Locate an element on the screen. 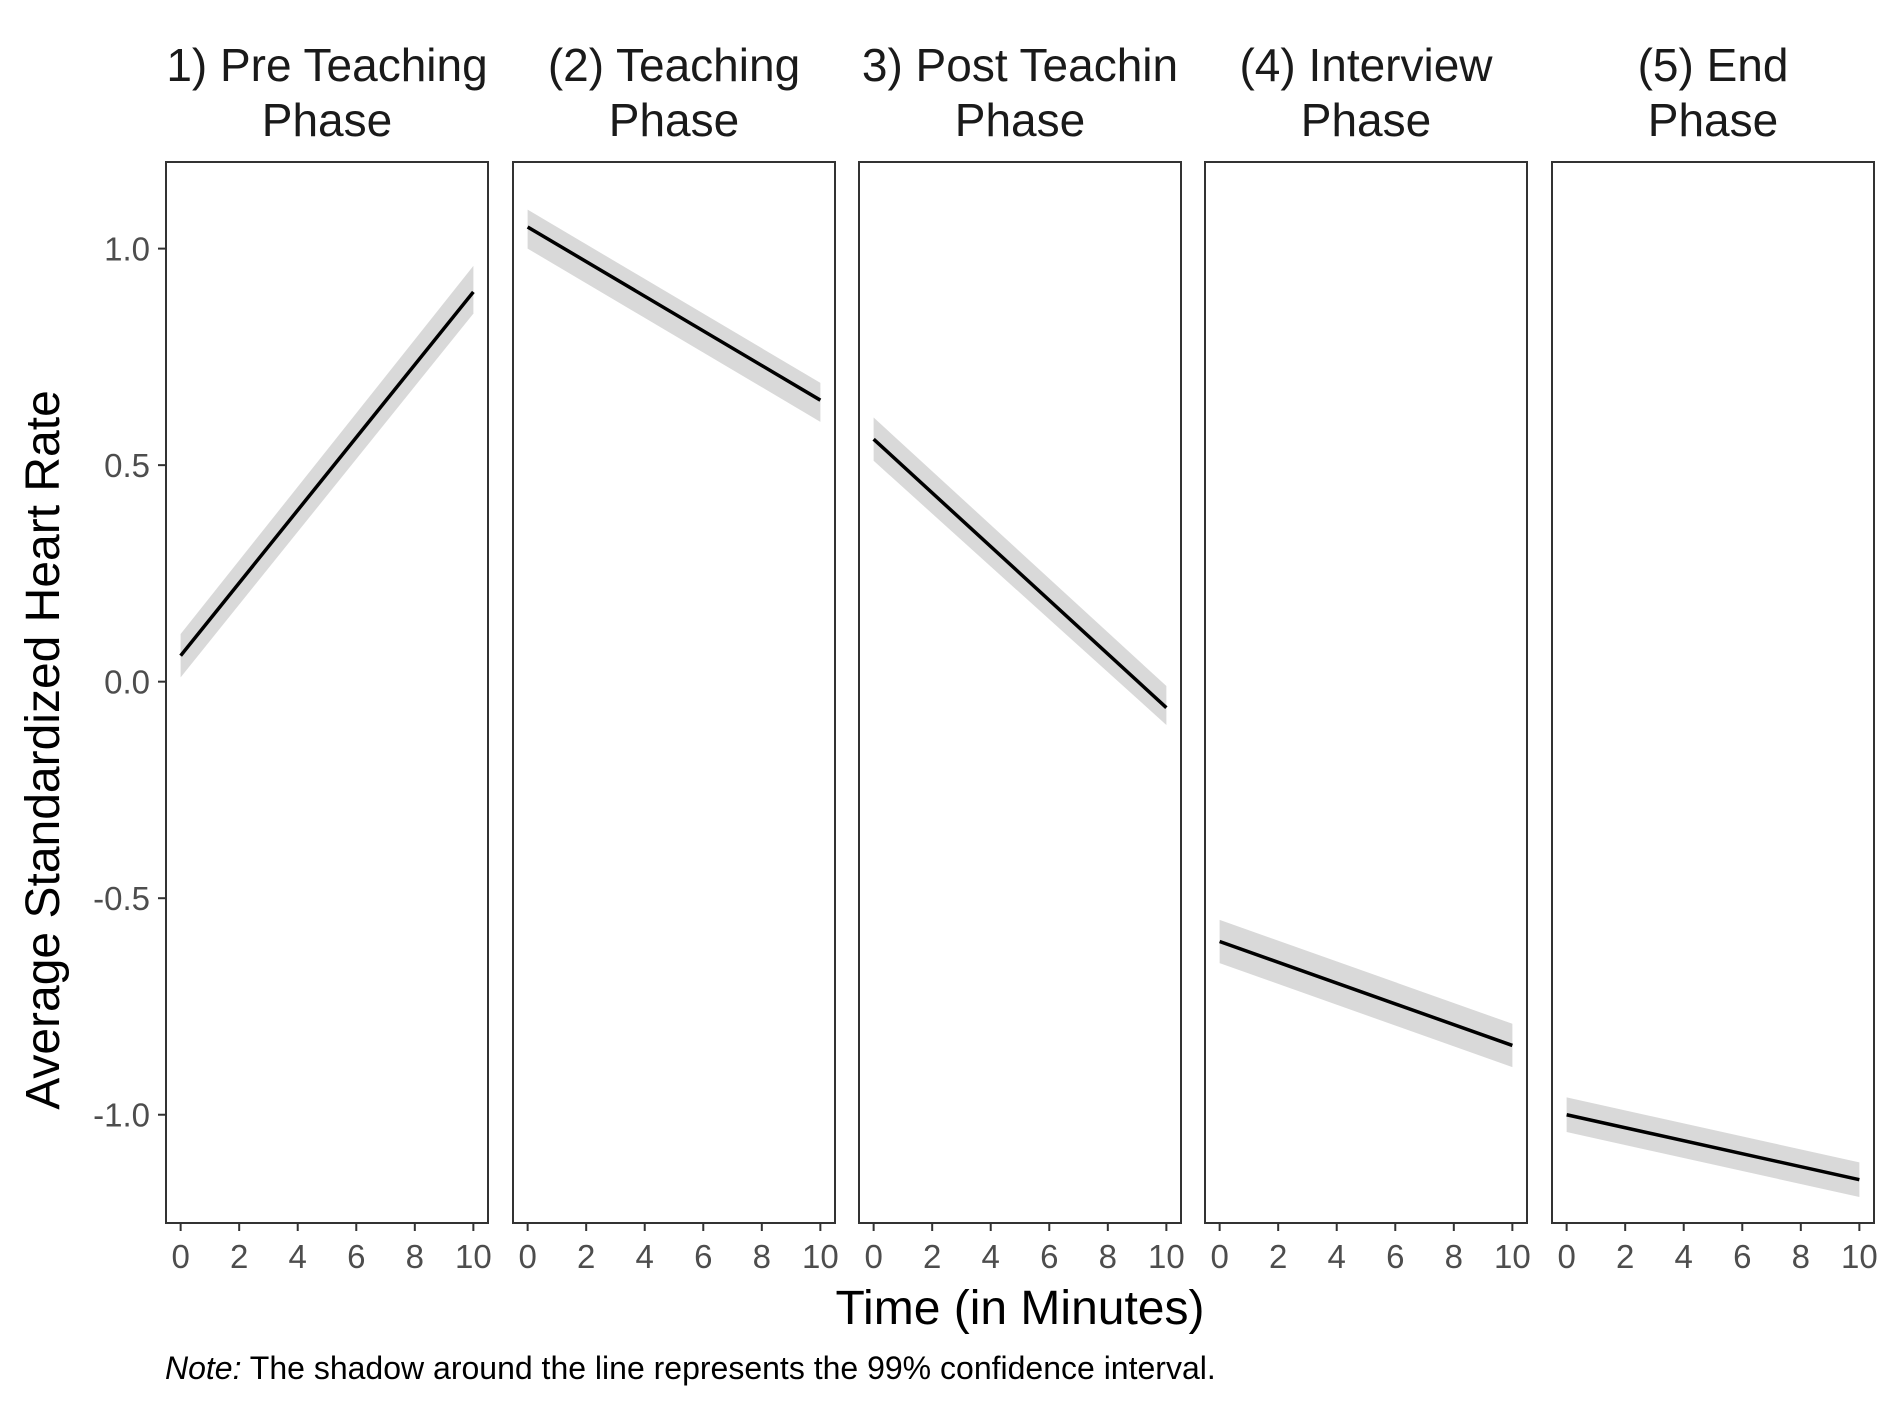 This screenshot has height=1417, width=1889. confidence-ribbon is located at coordinates (674, 315).